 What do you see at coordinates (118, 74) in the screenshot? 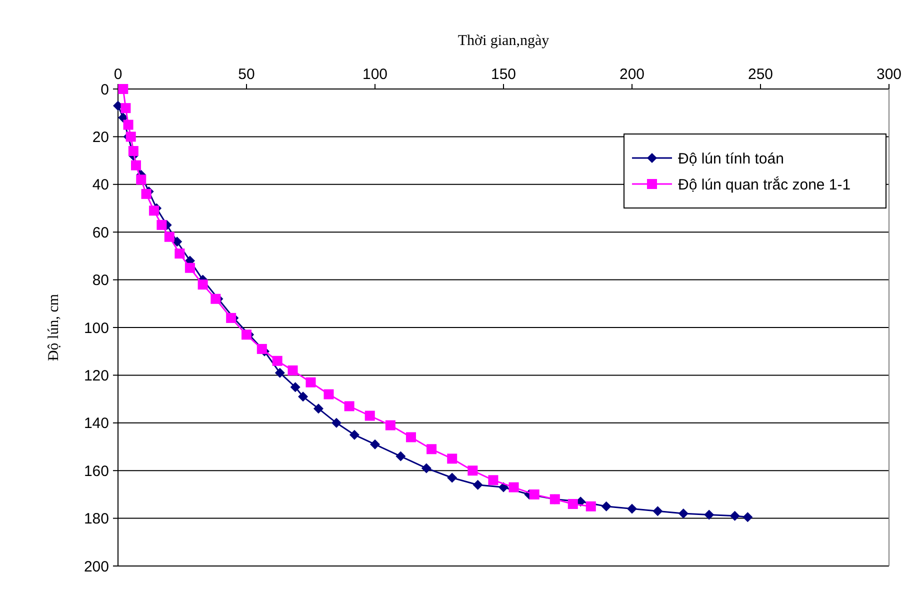
I see `x-tick-label: 0` at bounding box center [118, 74].